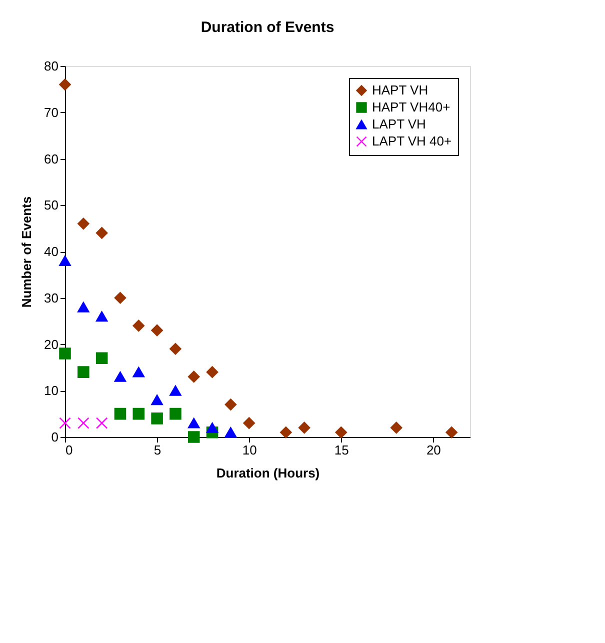 The height and width of the screenshot is (643, 605). I want to click on x-tick-label: 20, so click(433, 450).